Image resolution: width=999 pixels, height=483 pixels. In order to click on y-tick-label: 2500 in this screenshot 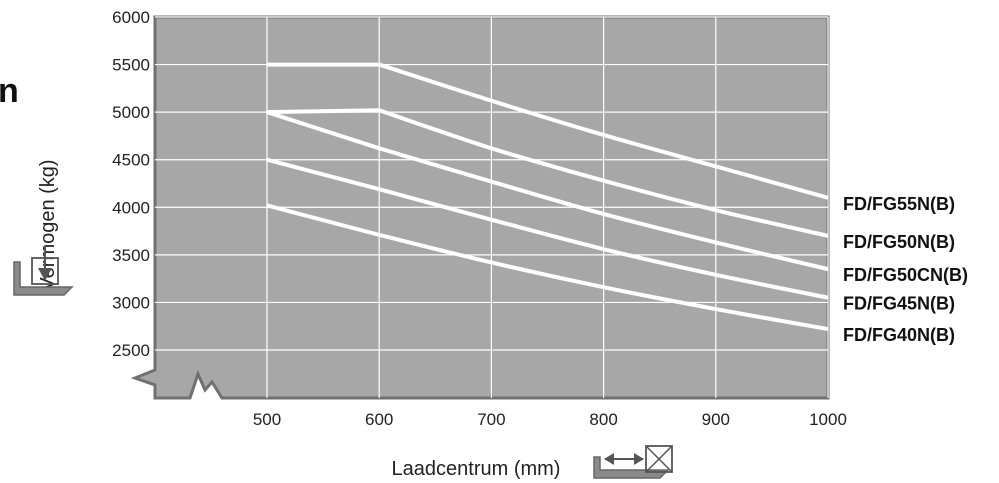, I will do `click(131, 350)`.